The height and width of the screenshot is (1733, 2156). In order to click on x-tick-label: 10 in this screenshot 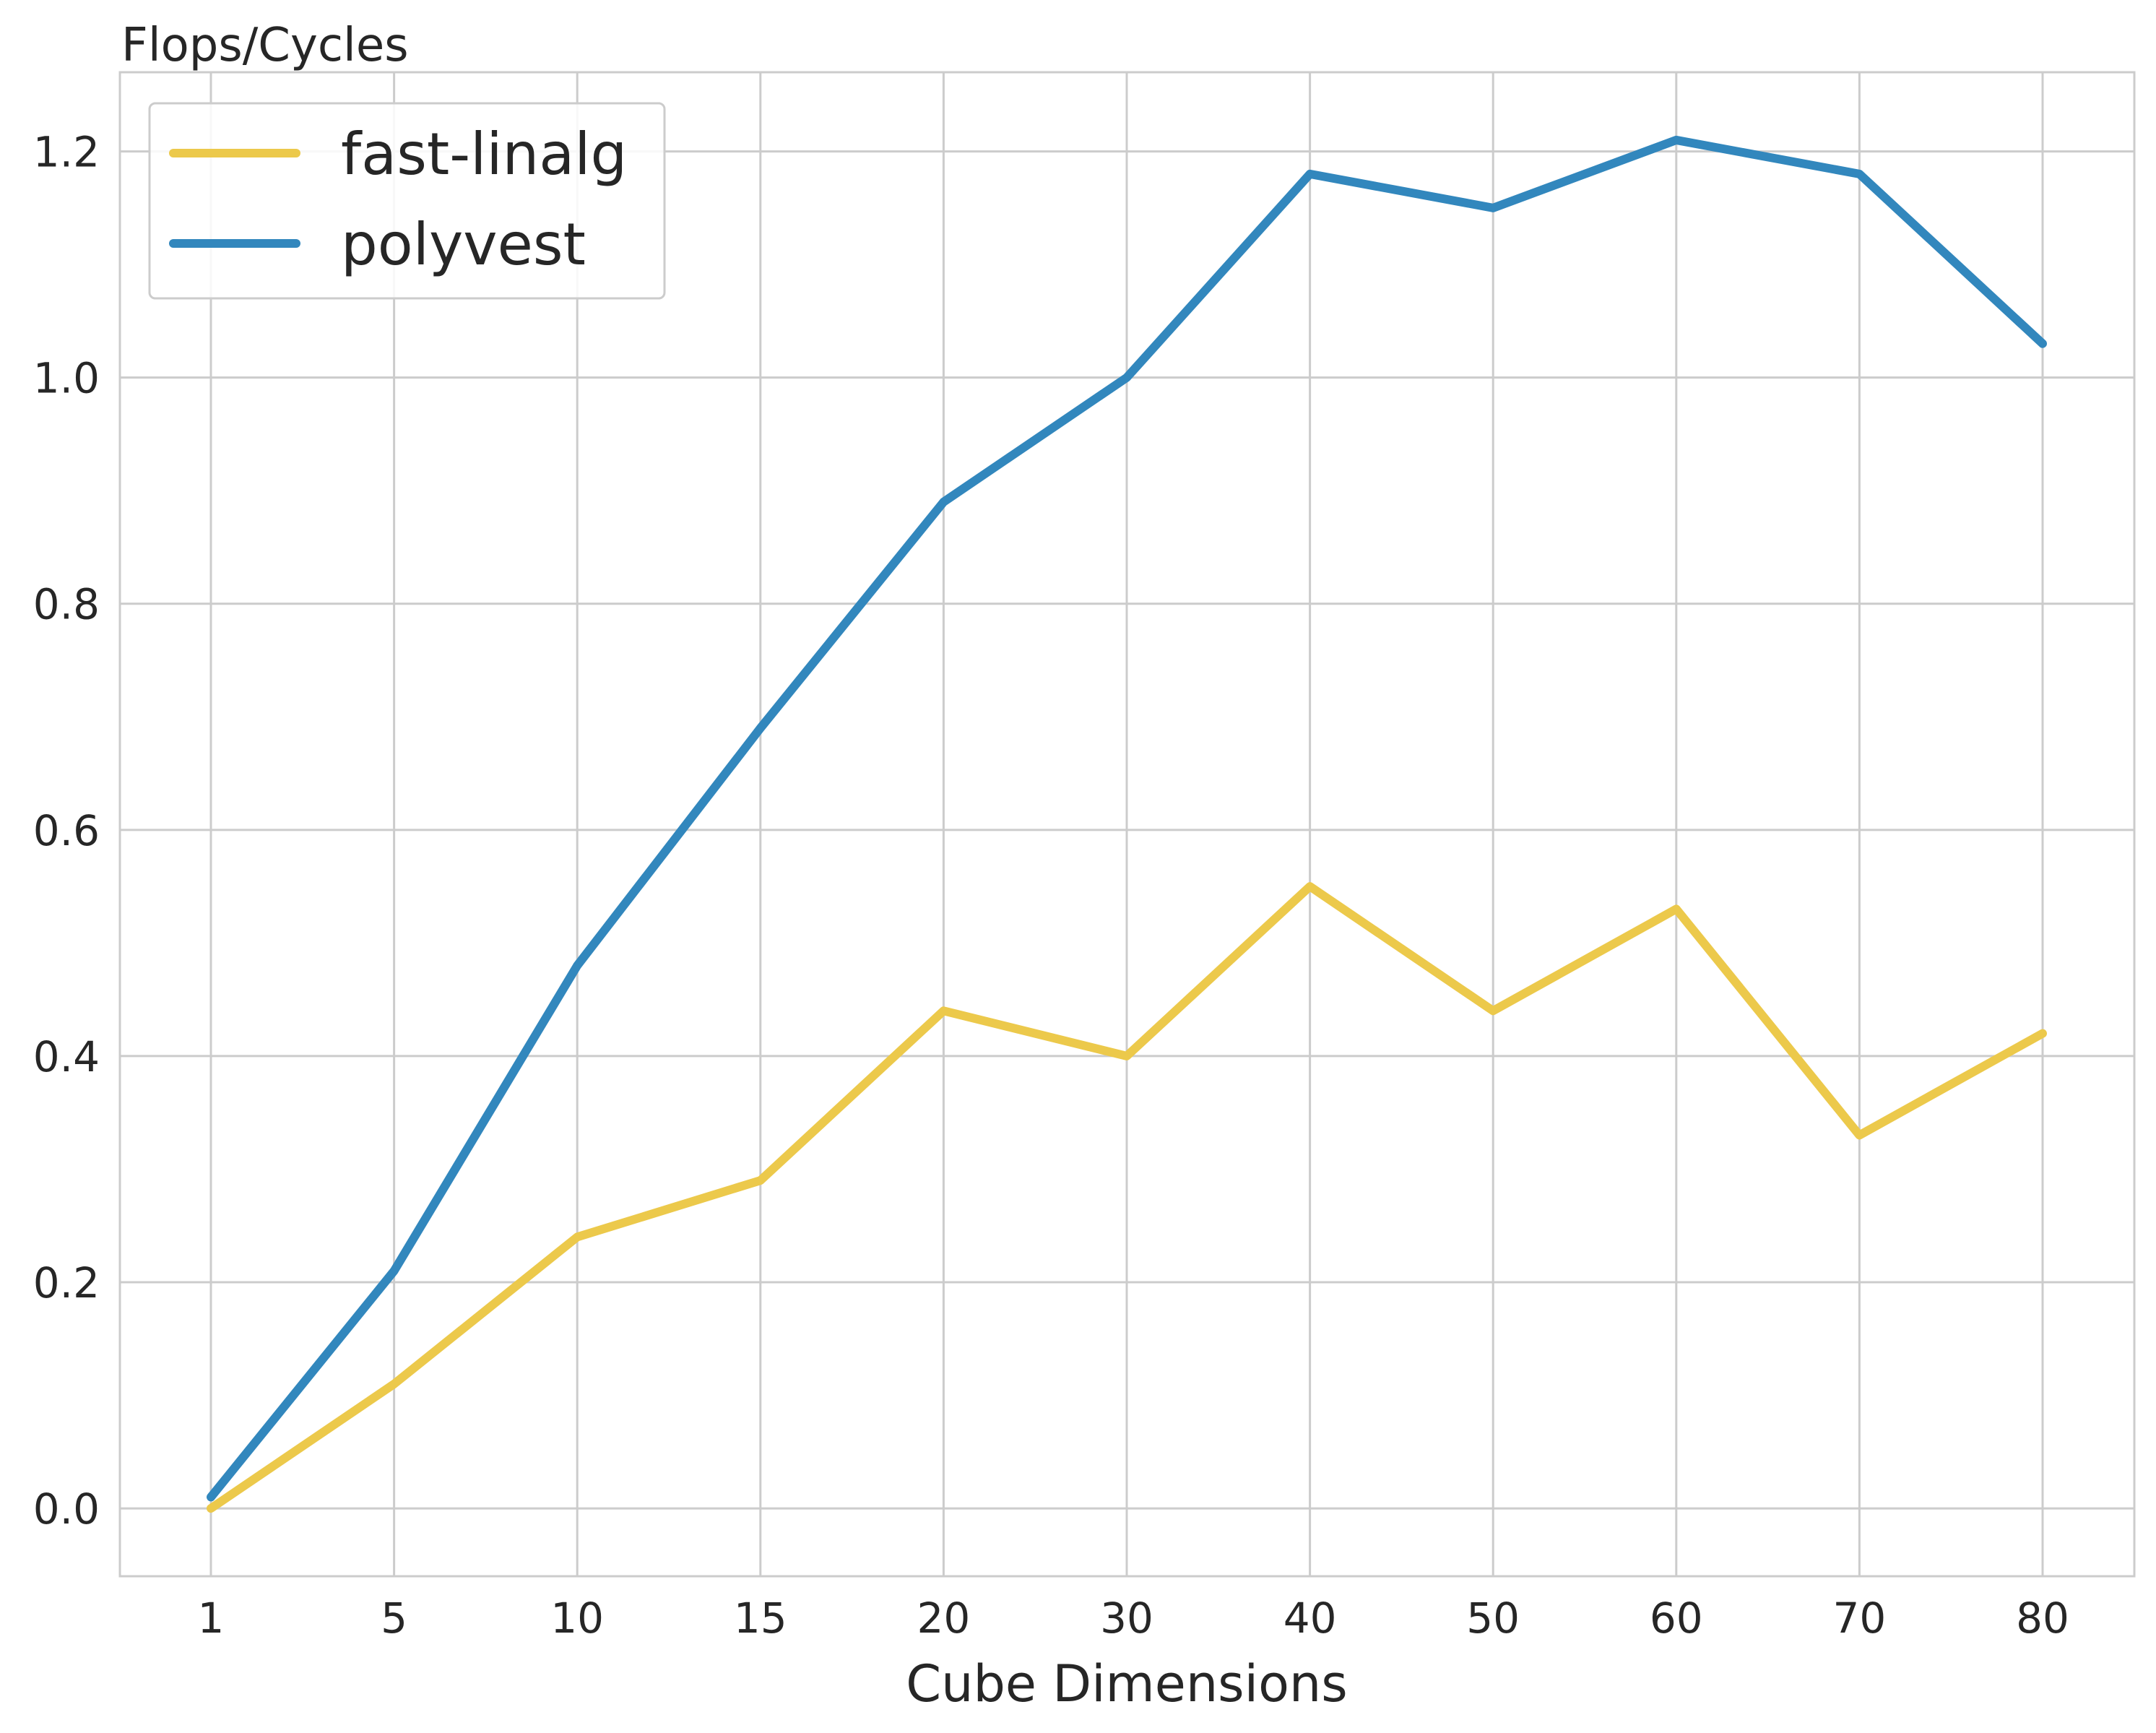, I will do `click(577, 1618)`.